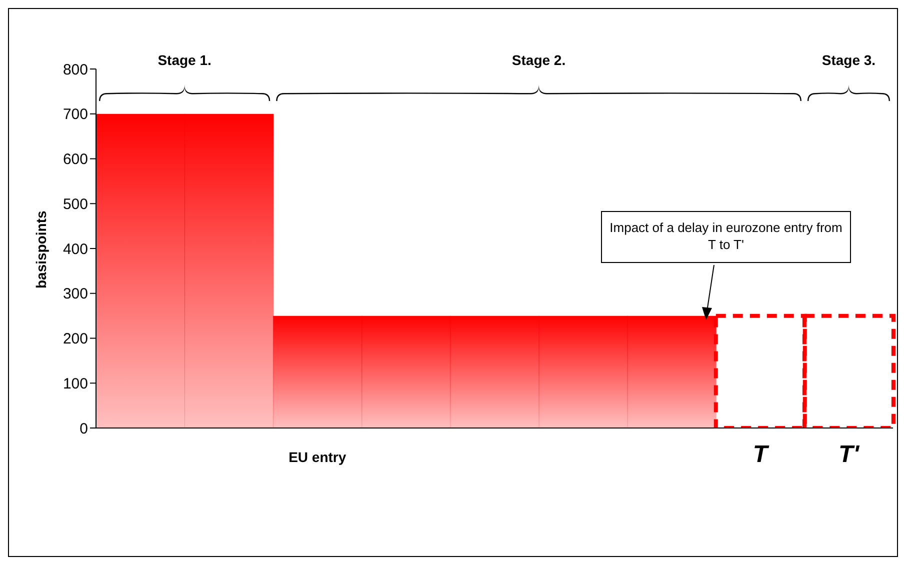 Image resolution: width=906 pixels, height=565 pixels. Describe the element at coordinates (75, 339) in the screenshot. I see `y-tick-label: 200` at that location.